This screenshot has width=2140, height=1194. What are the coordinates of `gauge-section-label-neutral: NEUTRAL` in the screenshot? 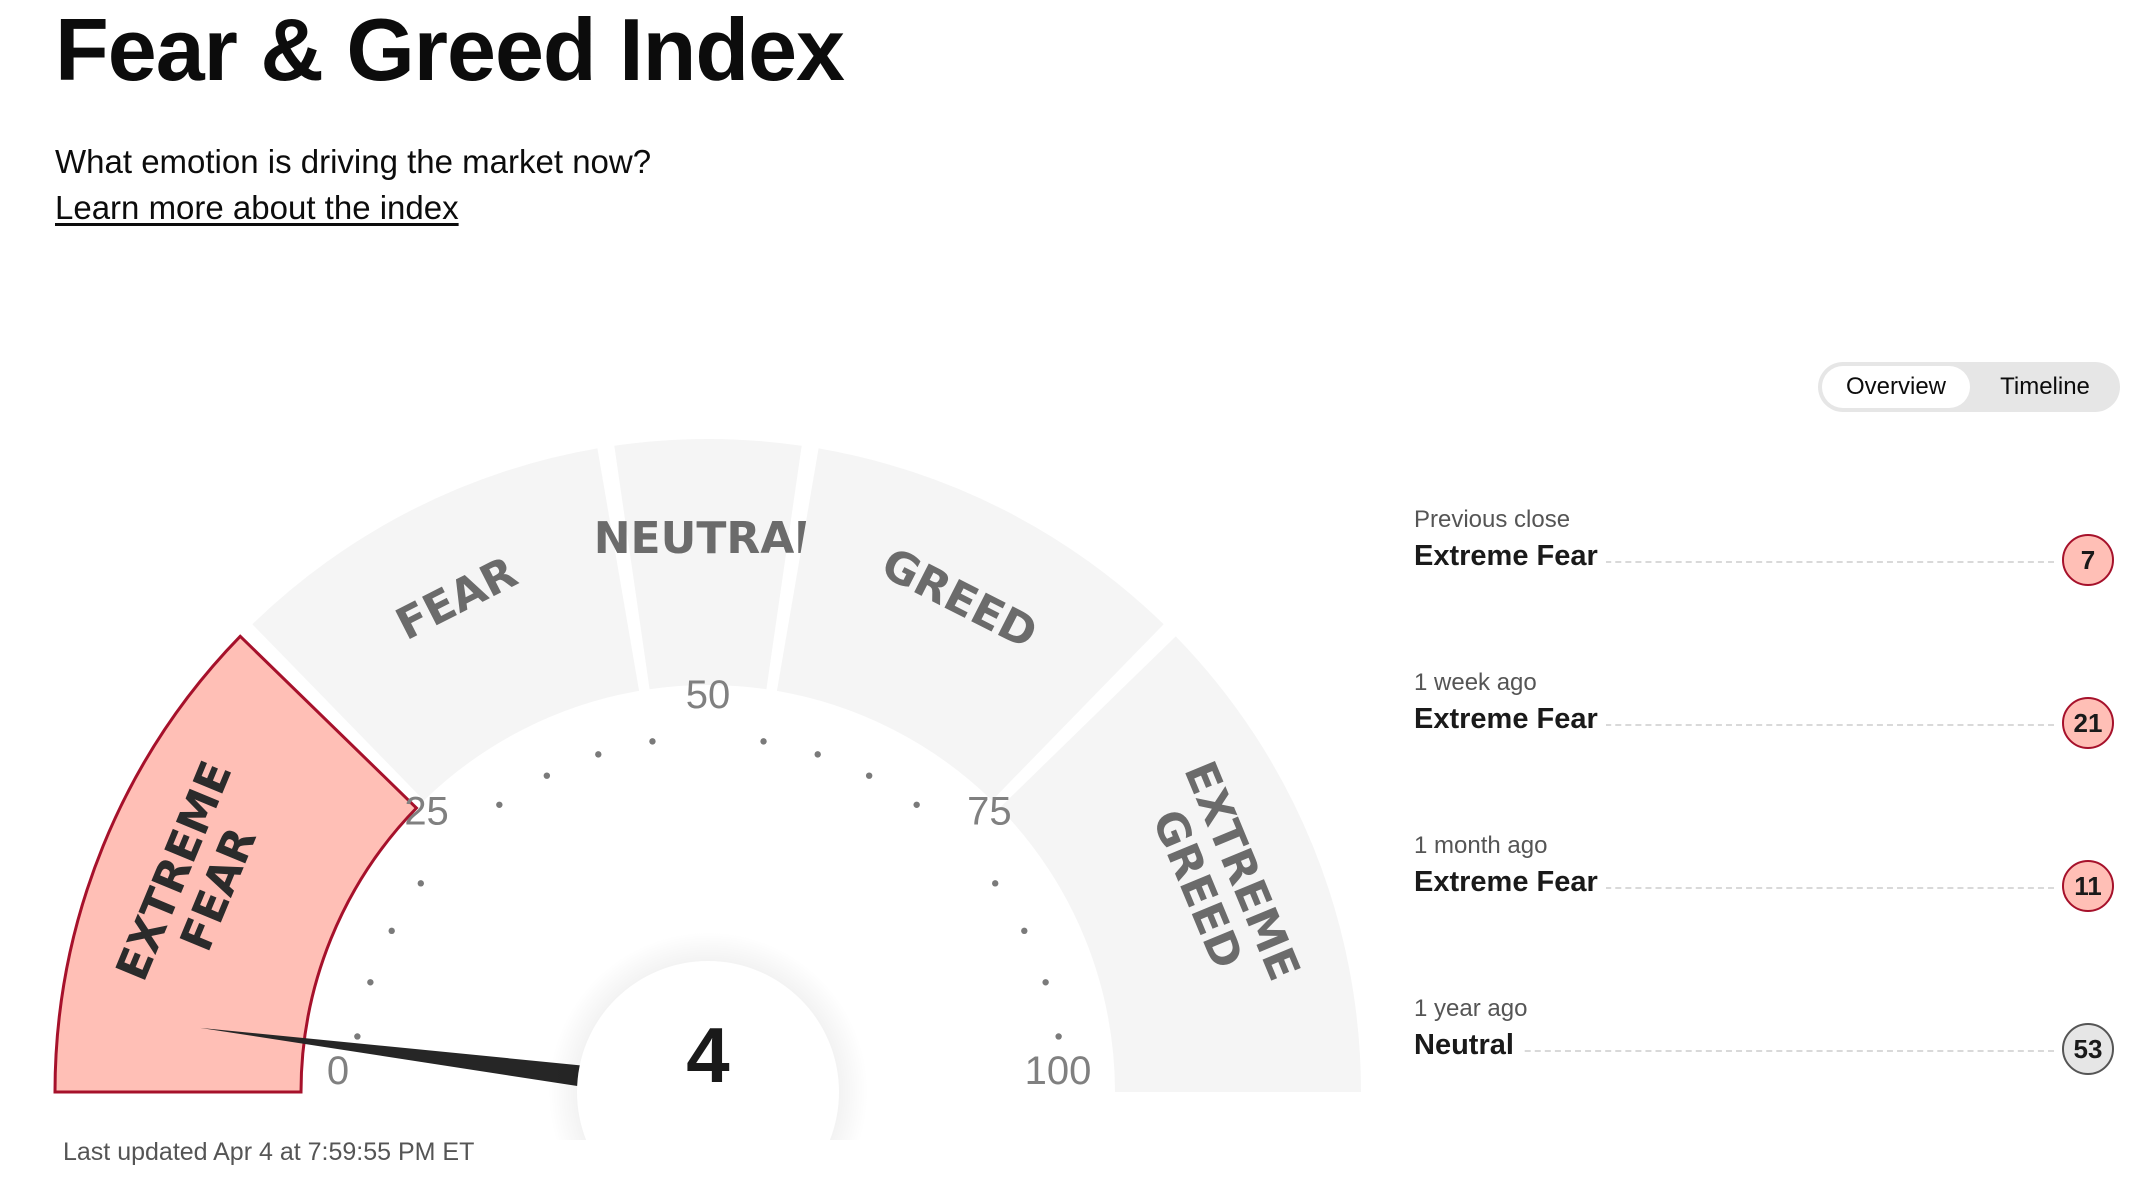 It's located at (708, 538).